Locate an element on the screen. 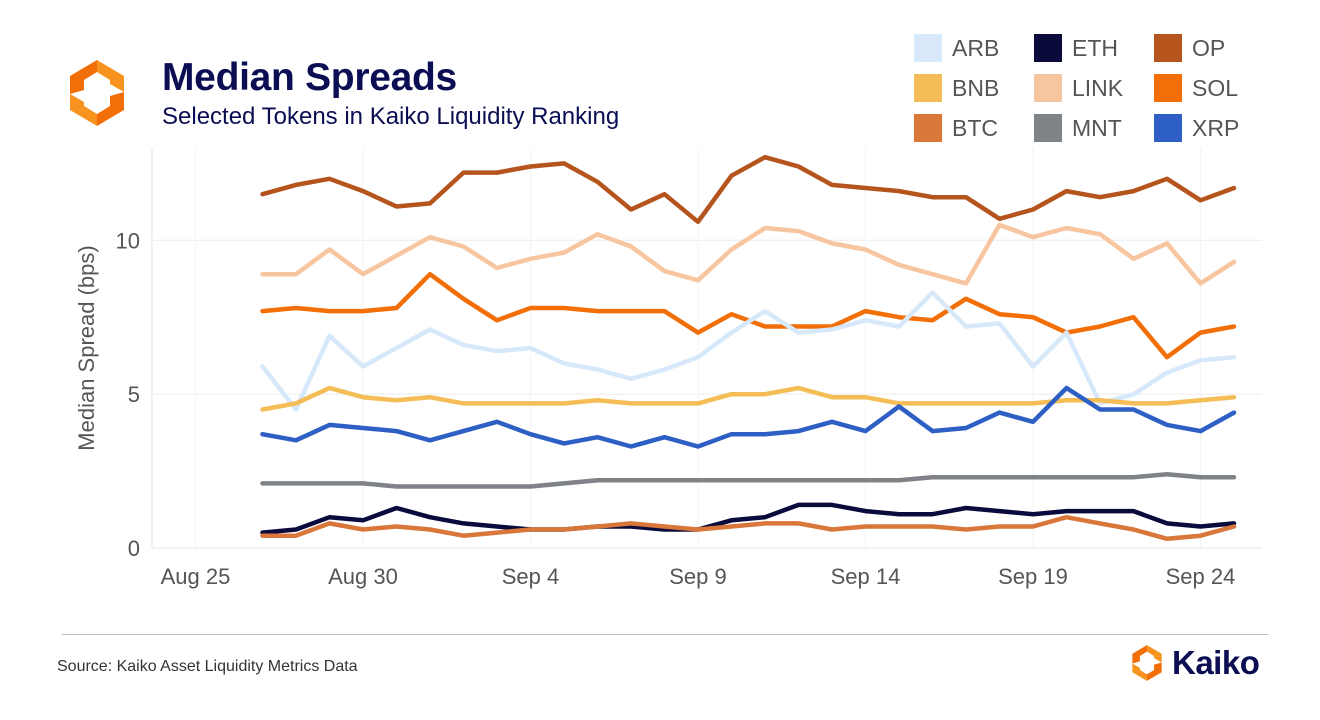 The image size is (1320, 720). legend-label: ARB is located at coordinates (976, 47).